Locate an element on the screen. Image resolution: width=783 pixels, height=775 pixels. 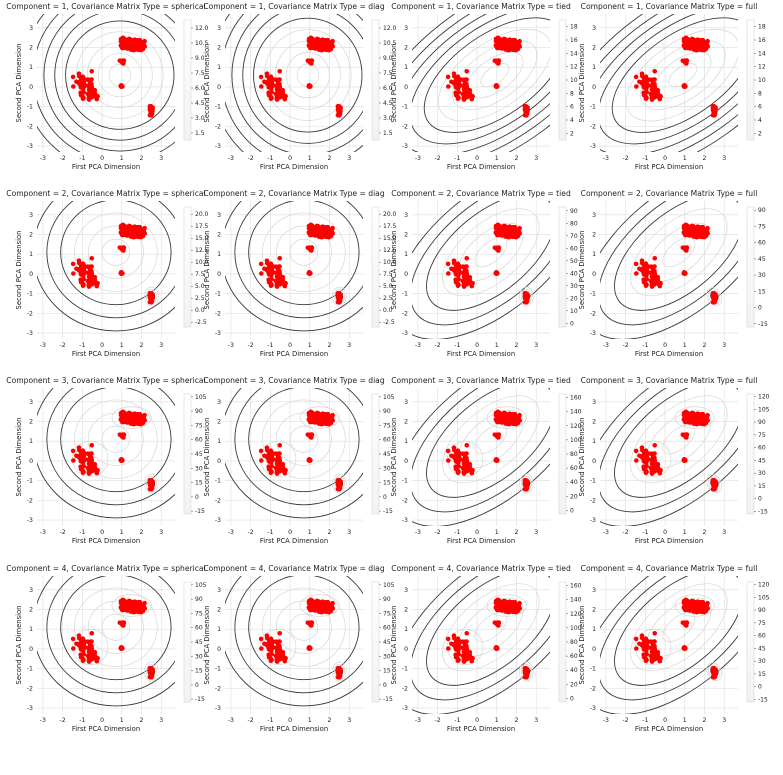
colorbar-bar is located at coordinates (750, 80).